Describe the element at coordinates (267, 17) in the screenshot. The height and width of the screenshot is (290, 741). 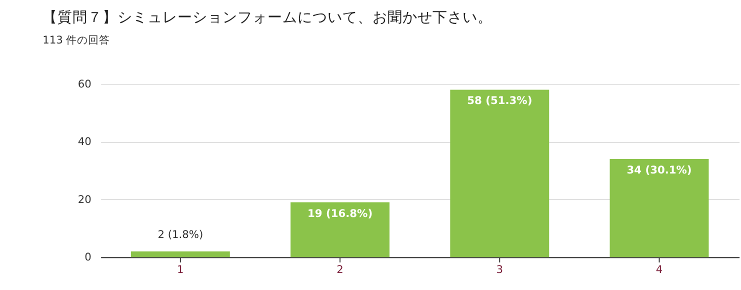
I see `chart-title: 【質問７】シミュレーションフォームについて、お聞かせ下さい。` at that location.